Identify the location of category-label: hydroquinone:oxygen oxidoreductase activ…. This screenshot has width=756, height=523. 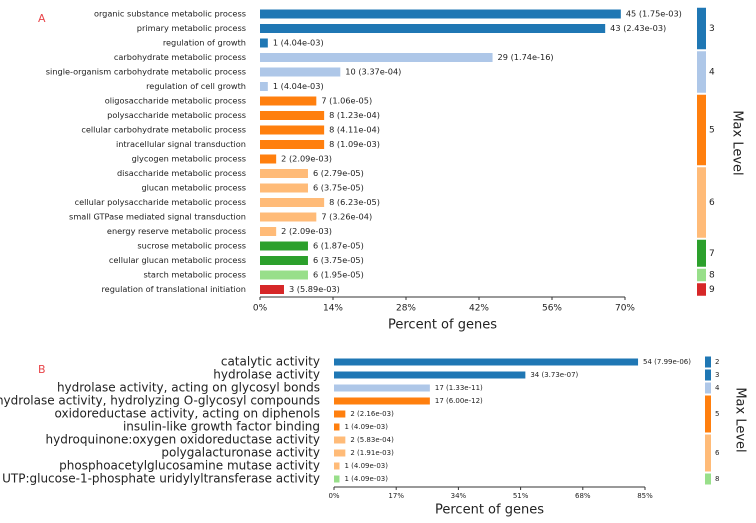
(183, 440).